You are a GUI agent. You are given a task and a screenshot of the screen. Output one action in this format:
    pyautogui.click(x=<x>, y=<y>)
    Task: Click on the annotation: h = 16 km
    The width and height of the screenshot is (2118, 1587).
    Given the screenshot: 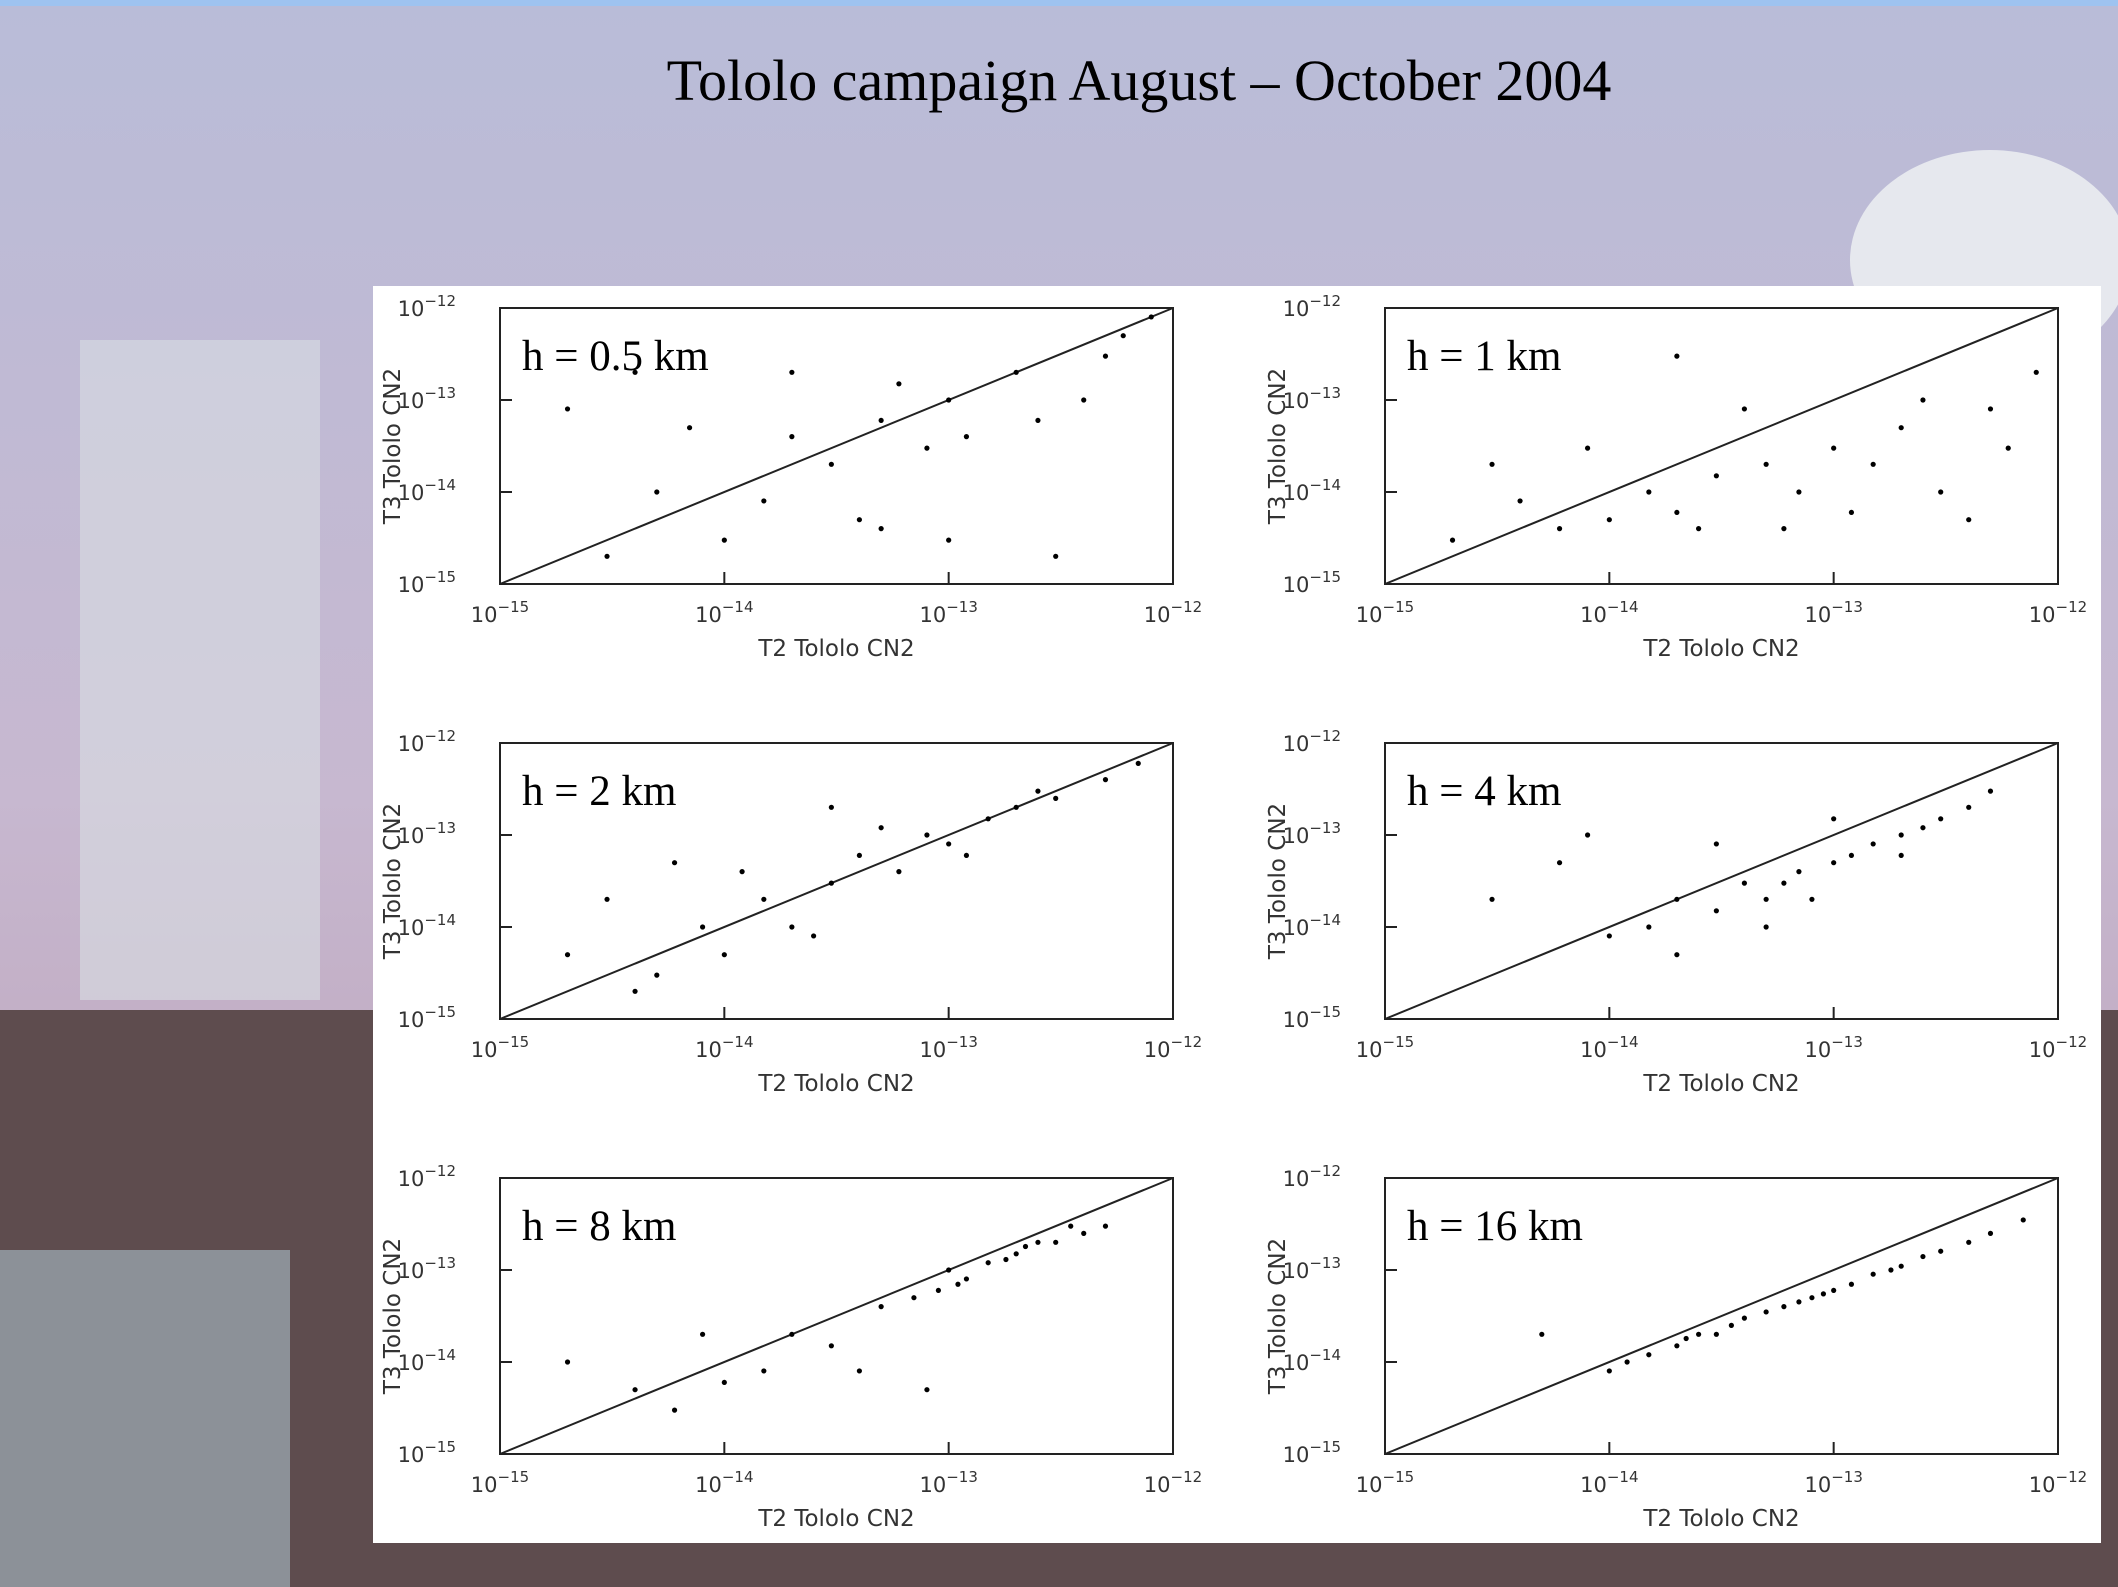 What is the action you would take?
    pyautogui.click(x=1495, y=1226)
    